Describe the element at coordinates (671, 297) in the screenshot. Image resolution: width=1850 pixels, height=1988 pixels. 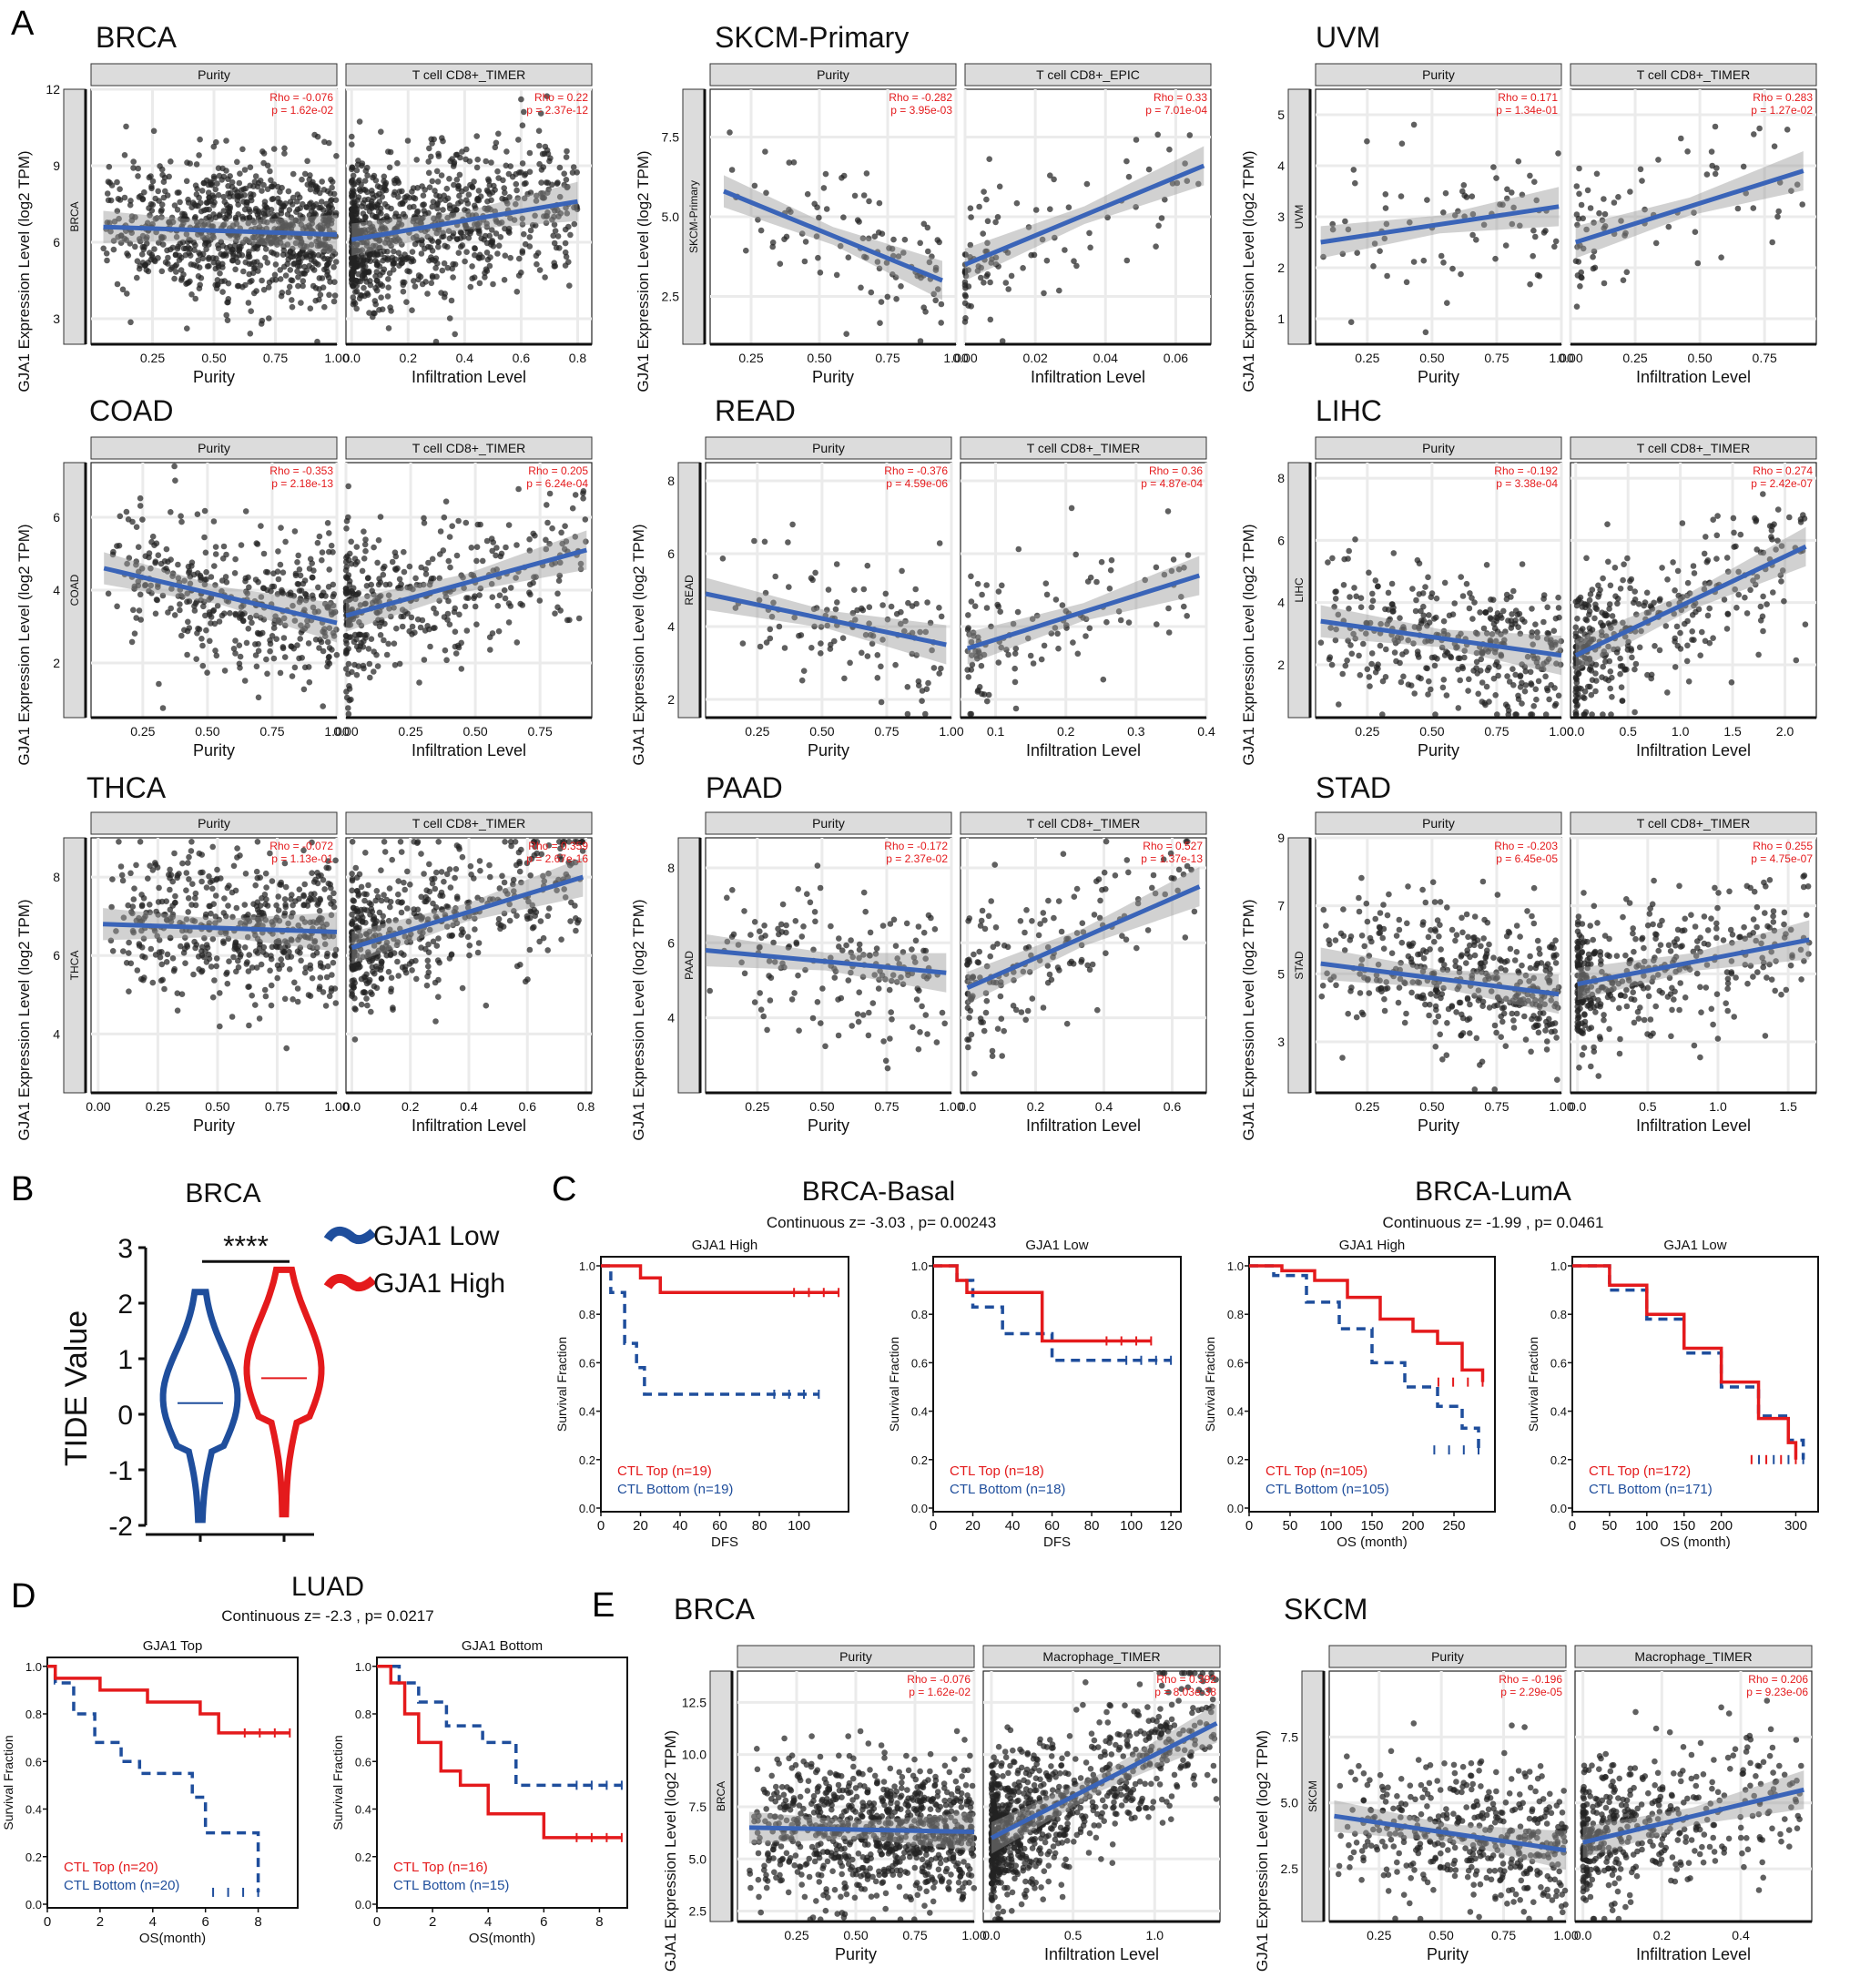
I see `y-tick-label: 2.5` at that location.